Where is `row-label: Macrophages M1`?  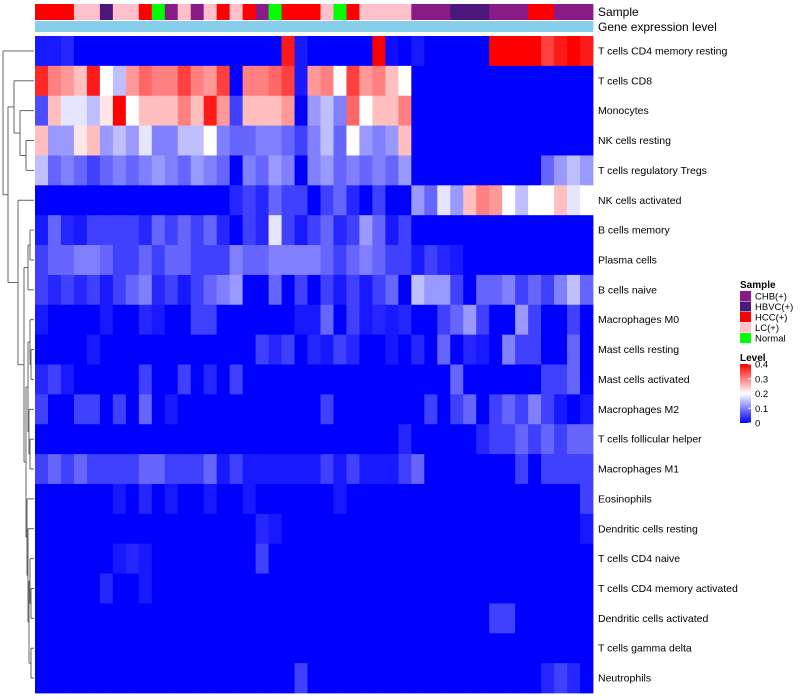 row-label: Macrophages M1 is located at coordinates (638, 470).